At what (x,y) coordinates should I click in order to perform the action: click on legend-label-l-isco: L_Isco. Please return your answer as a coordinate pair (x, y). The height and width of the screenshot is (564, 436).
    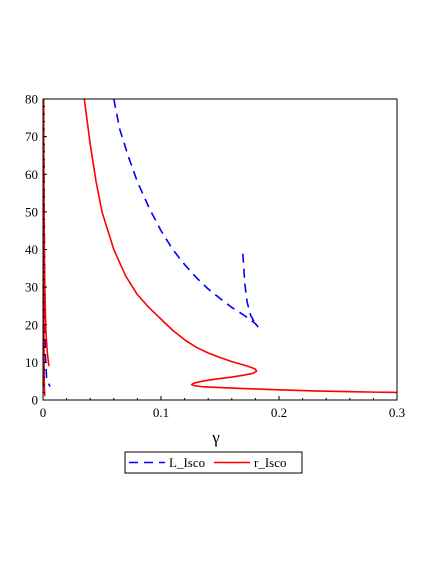
    Looking at the image, I should click on (187, 462).